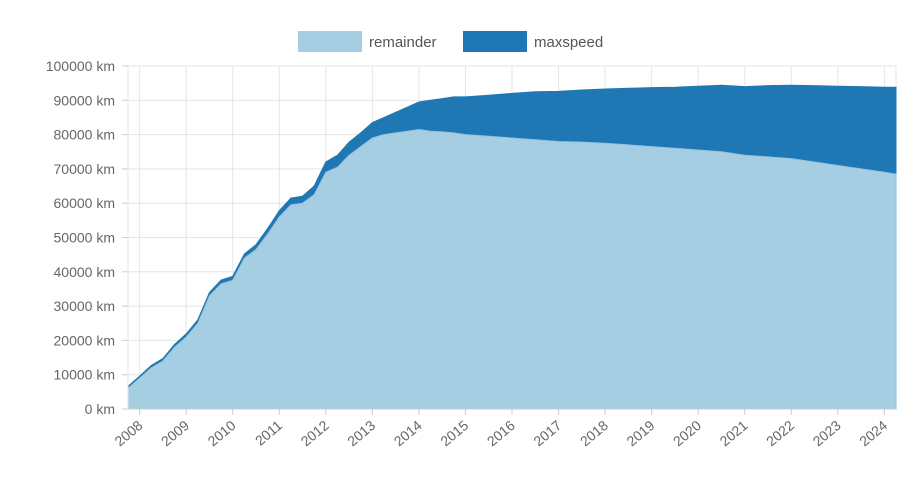 Image resolution: width=921 pixels, height=479 pixels. What do you see at coordinates (269, 433) in the screenshot?
I see `x-tick-label: 2011` at bounding box center [269, 433].